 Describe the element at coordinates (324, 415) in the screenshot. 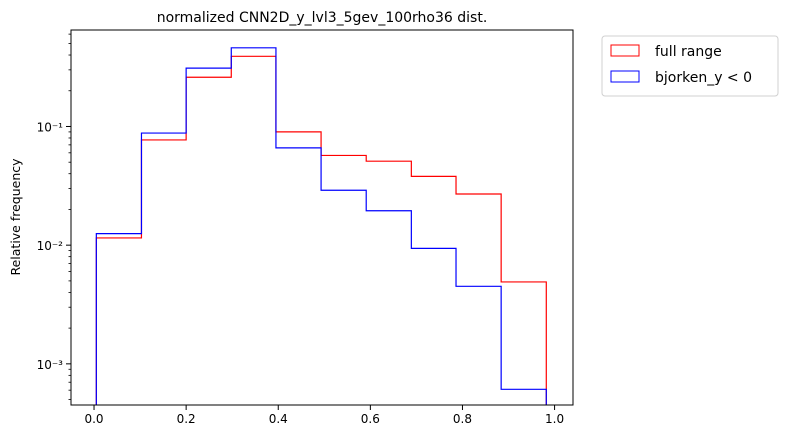

I see `x-axis-ticks: 0.0 0.2 0.4 0.6 0.8 1.0` at that location.